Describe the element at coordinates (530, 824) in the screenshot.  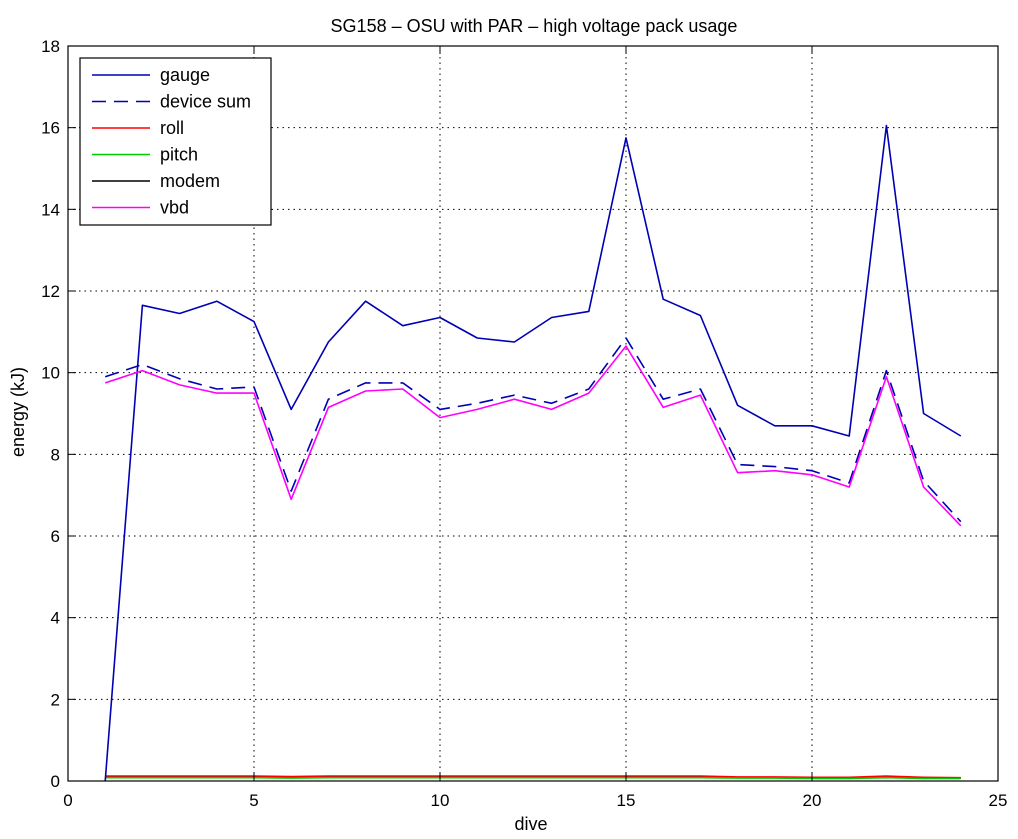
I see `x-axis-title: dive` at that location.